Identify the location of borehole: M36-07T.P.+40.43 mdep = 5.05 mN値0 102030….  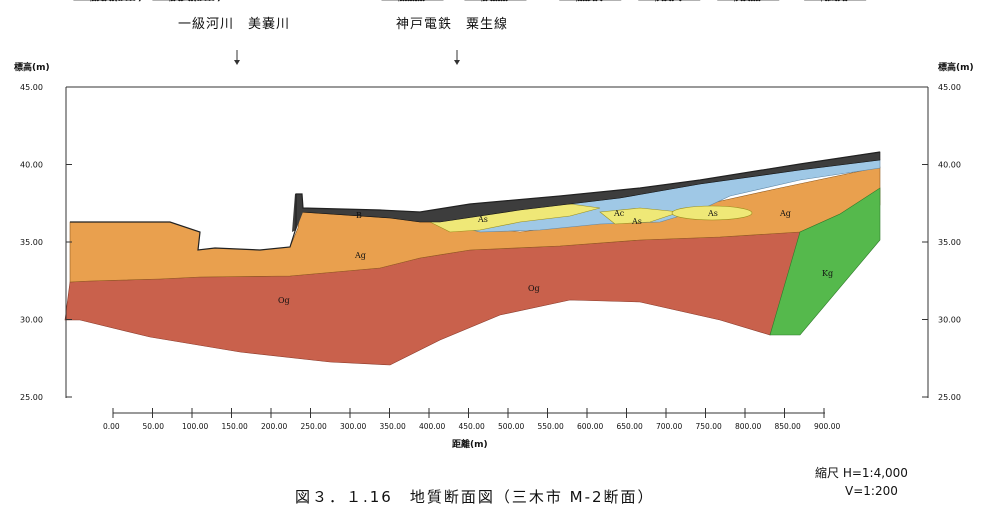
(834, 1).